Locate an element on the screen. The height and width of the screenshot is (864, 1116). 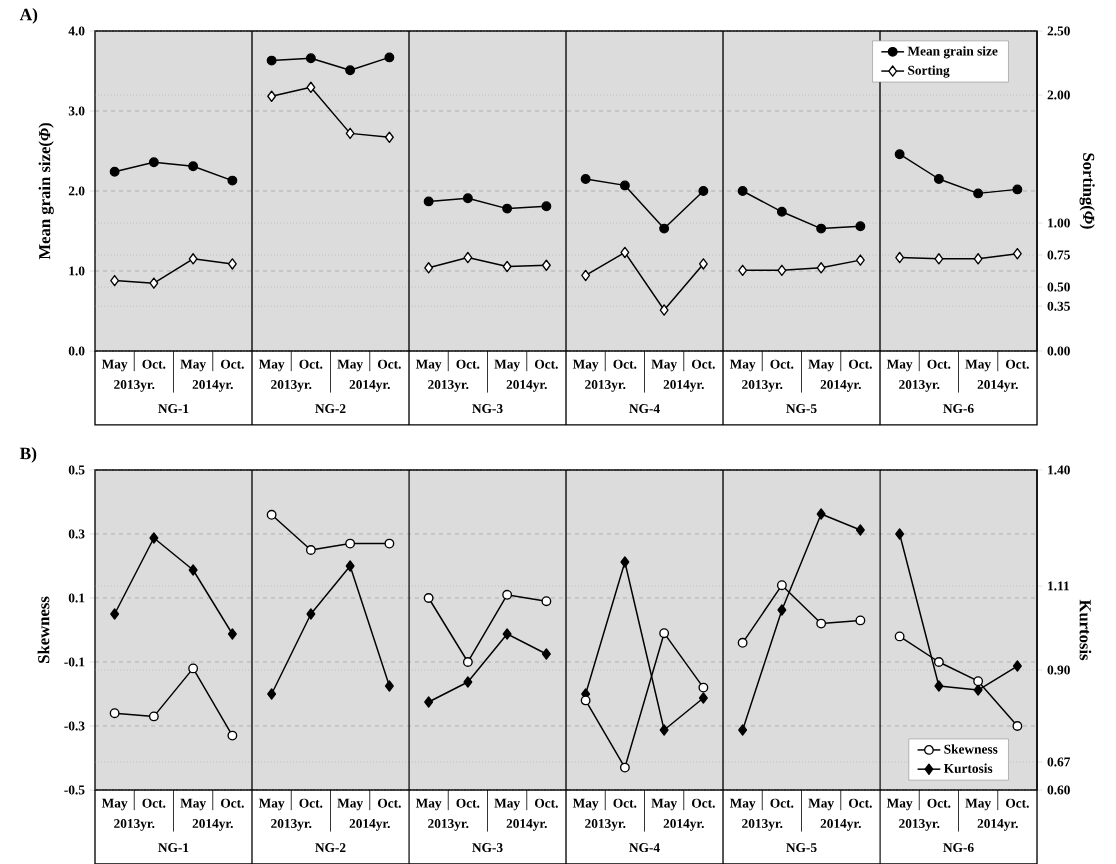
y2-axis-title: Kurtosis is located at coordinates (1085, 630).